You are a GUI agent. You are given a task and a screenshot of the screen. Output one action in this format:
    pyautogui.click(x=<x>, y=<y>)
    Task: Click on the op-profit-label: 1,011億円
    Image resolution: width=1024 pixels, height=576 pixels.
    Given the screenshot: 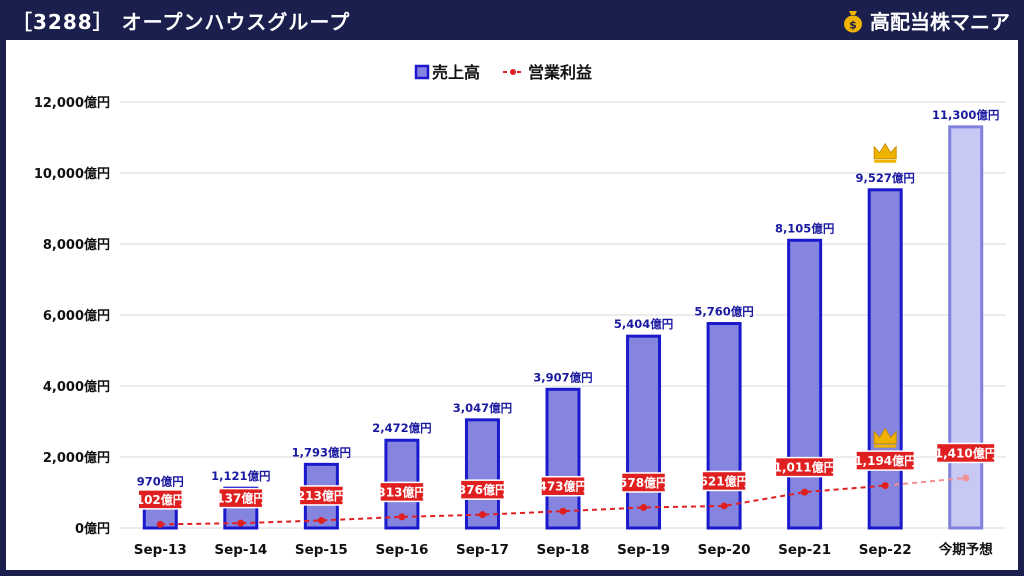 What is the action you would take?
    pyautogui.click(x=805, y=467)
    